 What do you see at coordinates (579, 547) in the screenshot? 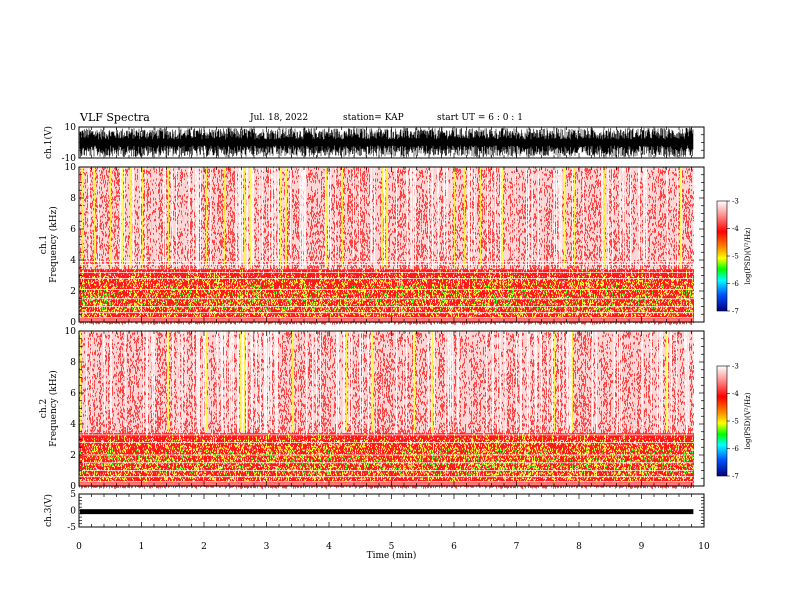
I see `x-tick-label: 8` at bounding box center [579, 547].